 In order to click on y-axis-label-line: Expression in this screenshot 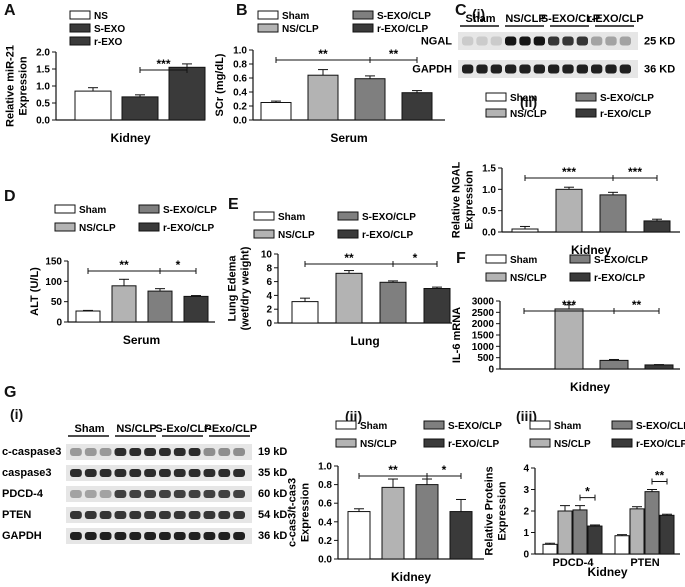, I will do `click(306, 513)`.